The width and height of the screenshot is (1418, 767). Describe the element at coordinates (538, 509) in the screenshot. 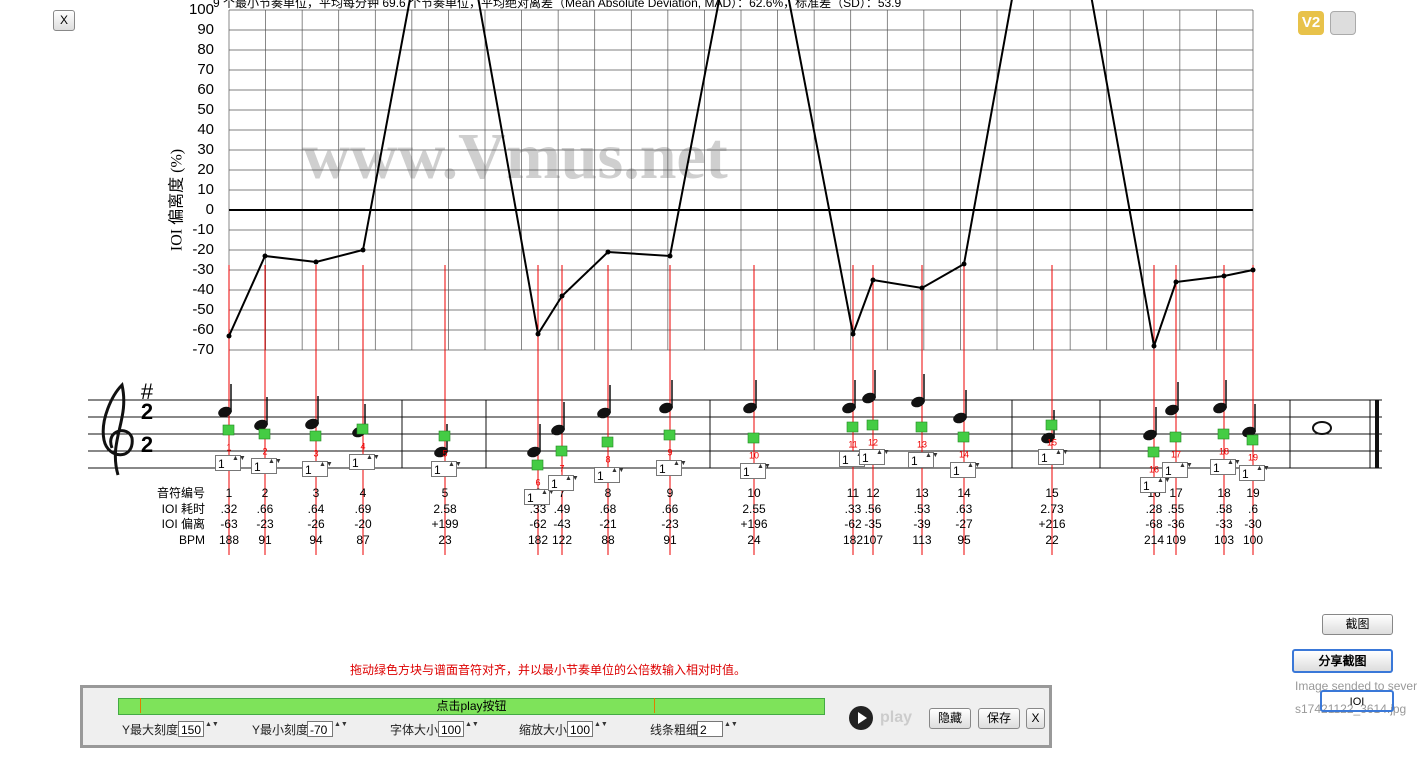

I see `ioi-time: .33` at that location.